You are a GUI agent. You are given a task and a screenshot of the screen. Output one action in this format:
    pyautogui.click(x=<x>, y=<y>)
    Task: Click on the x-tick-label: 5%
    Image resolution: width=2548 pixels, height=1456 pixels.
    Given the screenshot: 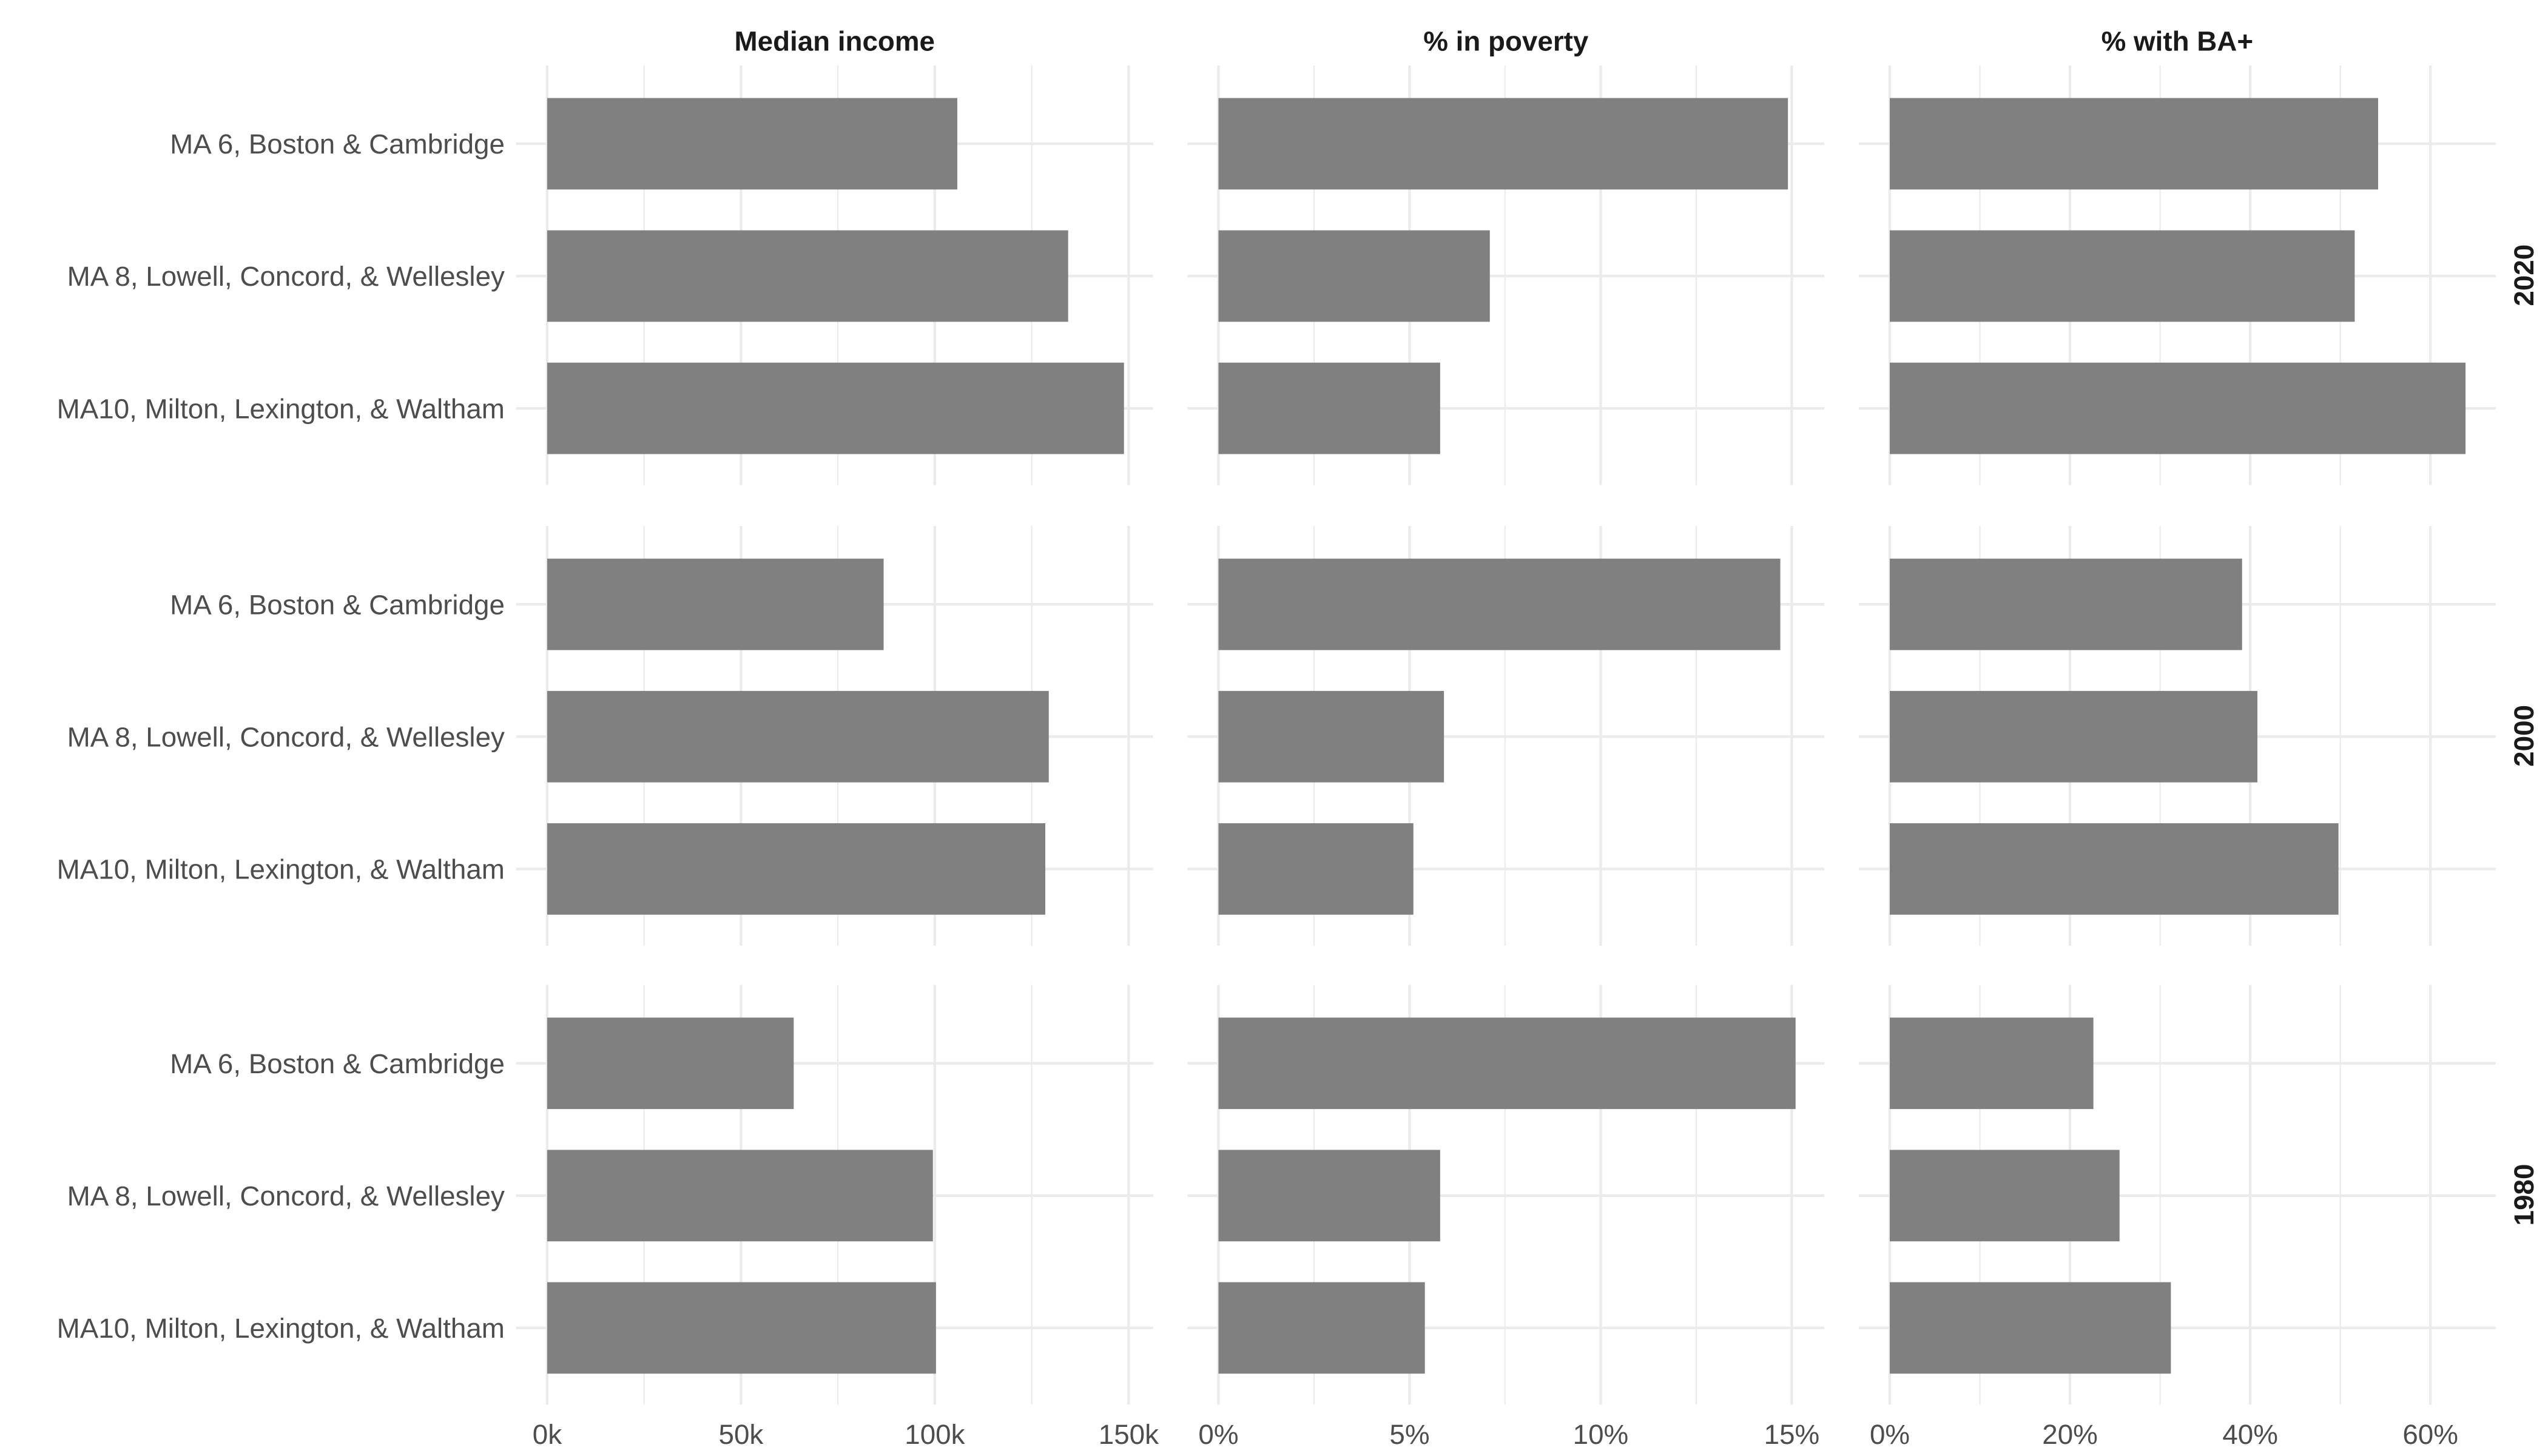 What is the action you would take?
    pyautogui.click(x=1409, y=1434)
    